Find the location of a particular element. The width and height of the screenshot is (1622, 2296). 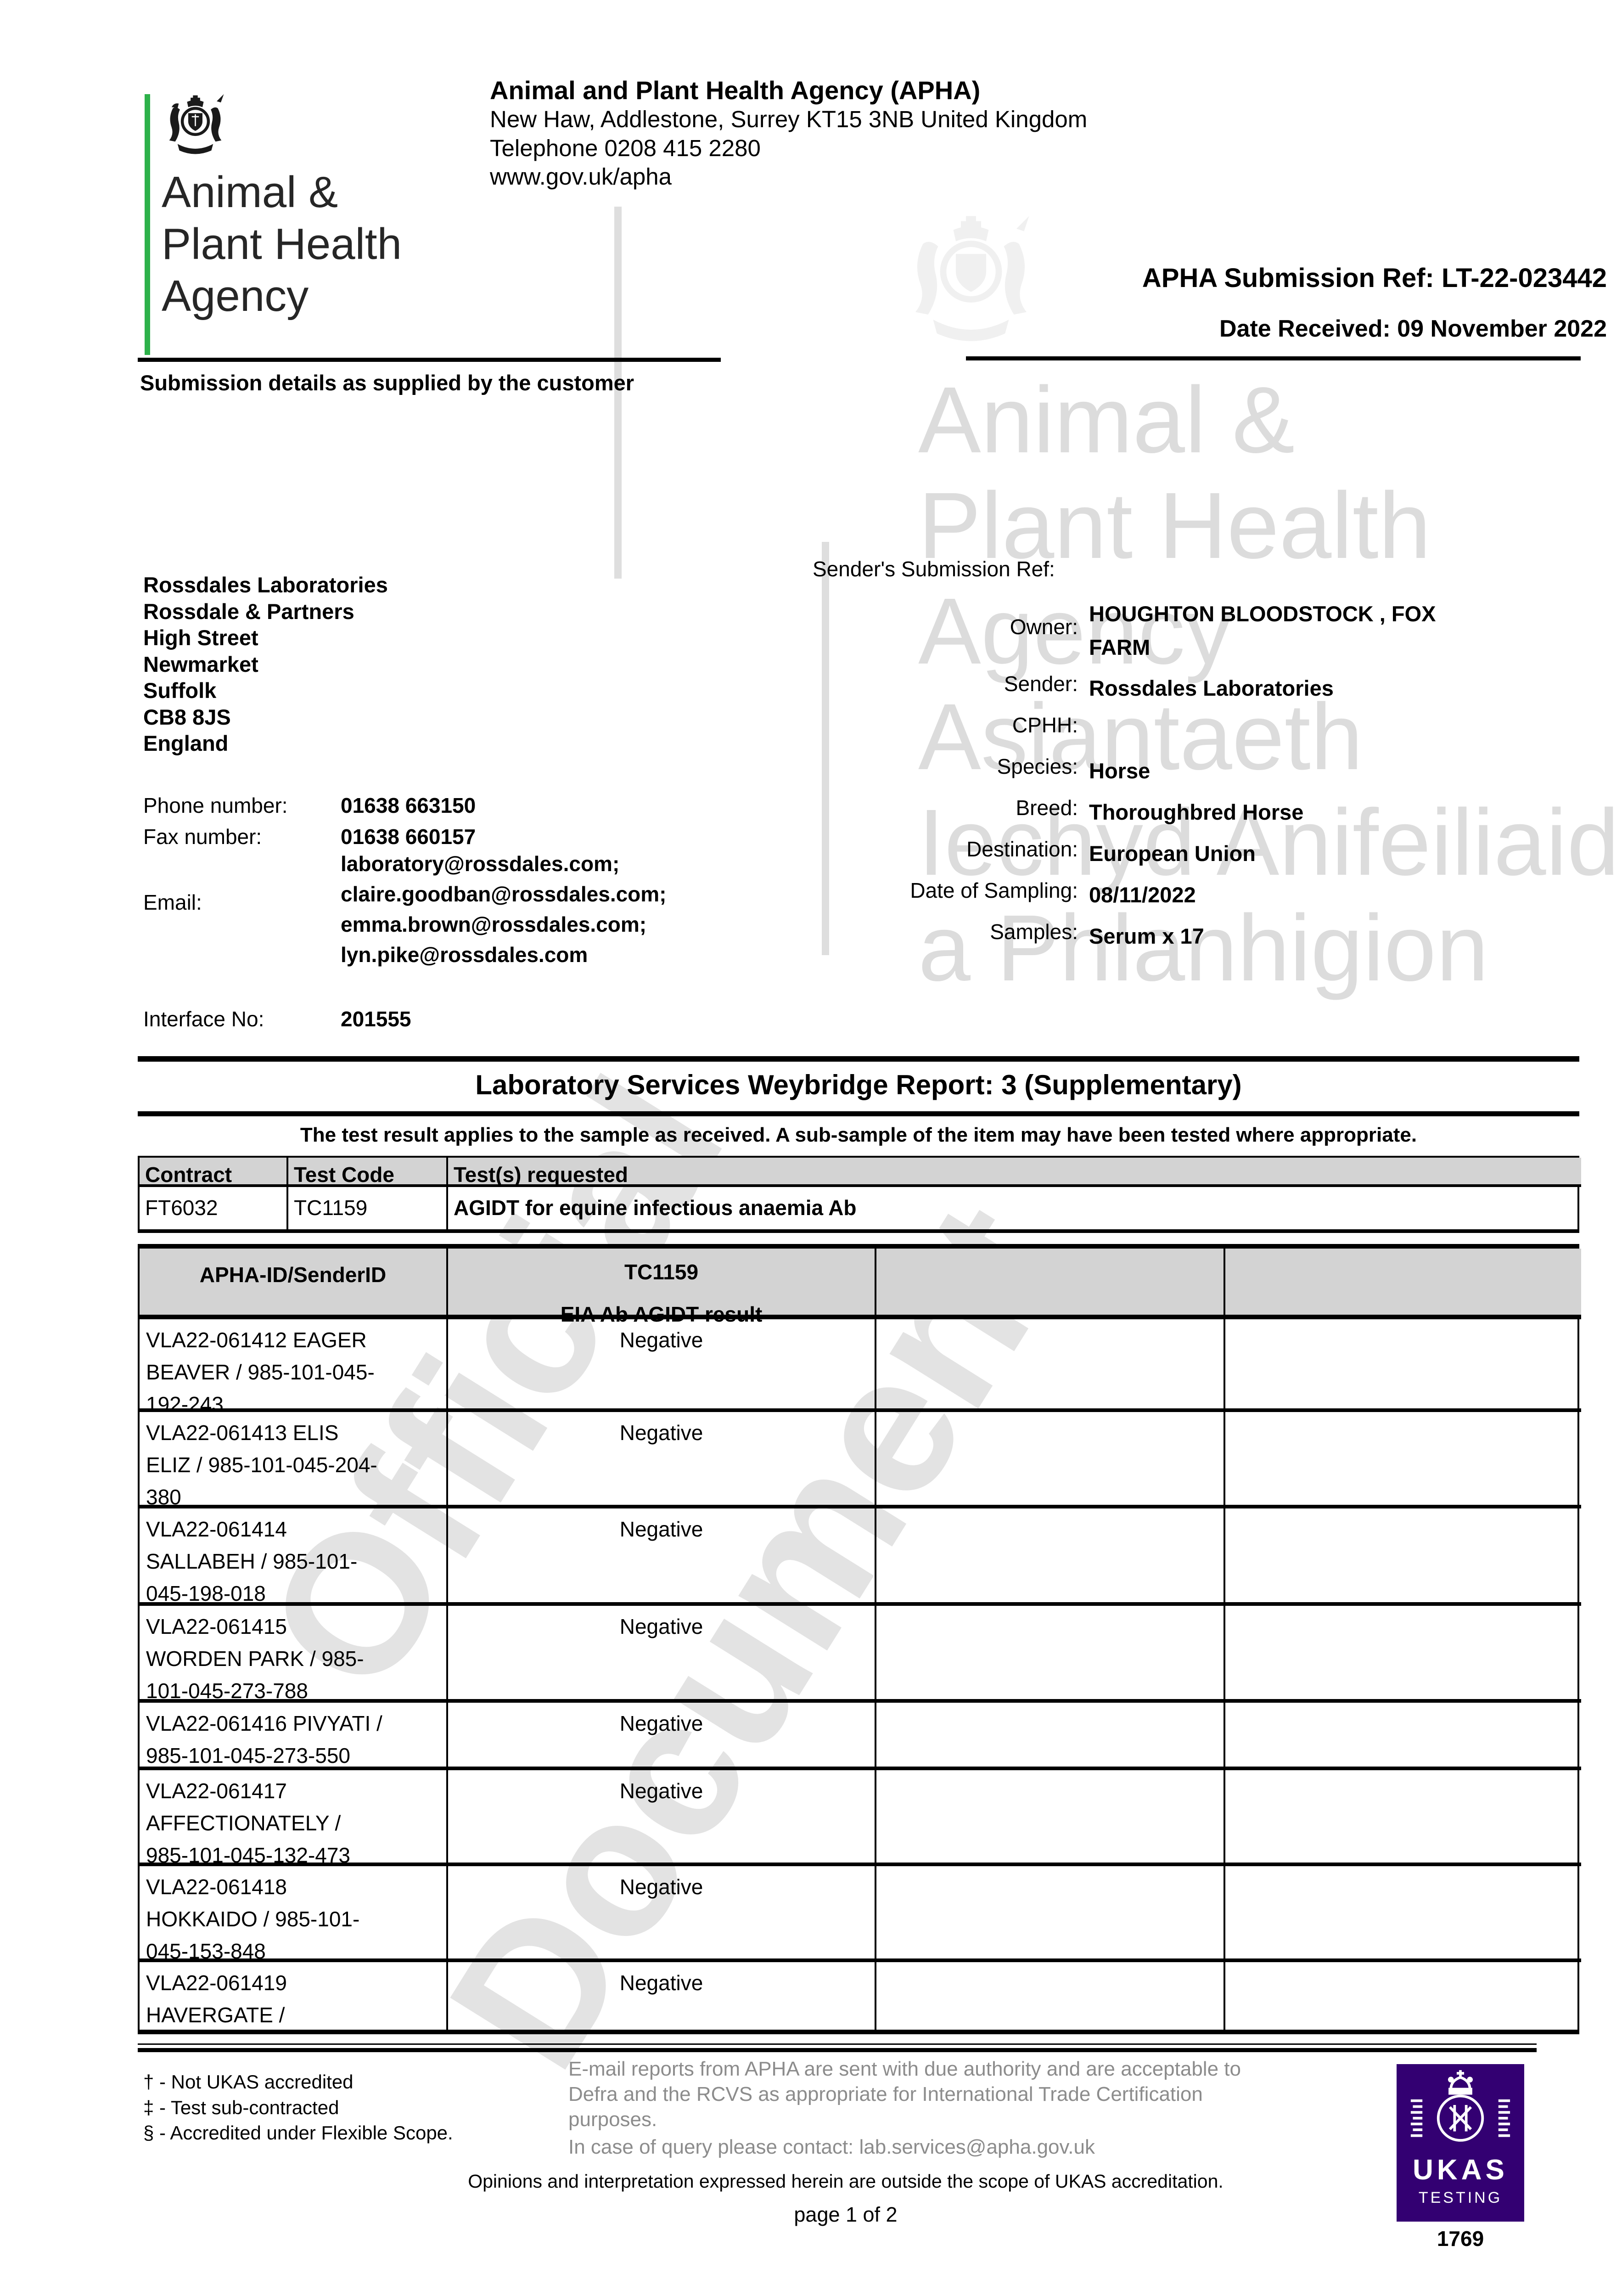

cphh-label: CPHH: is located at coordinates (1045, 725).